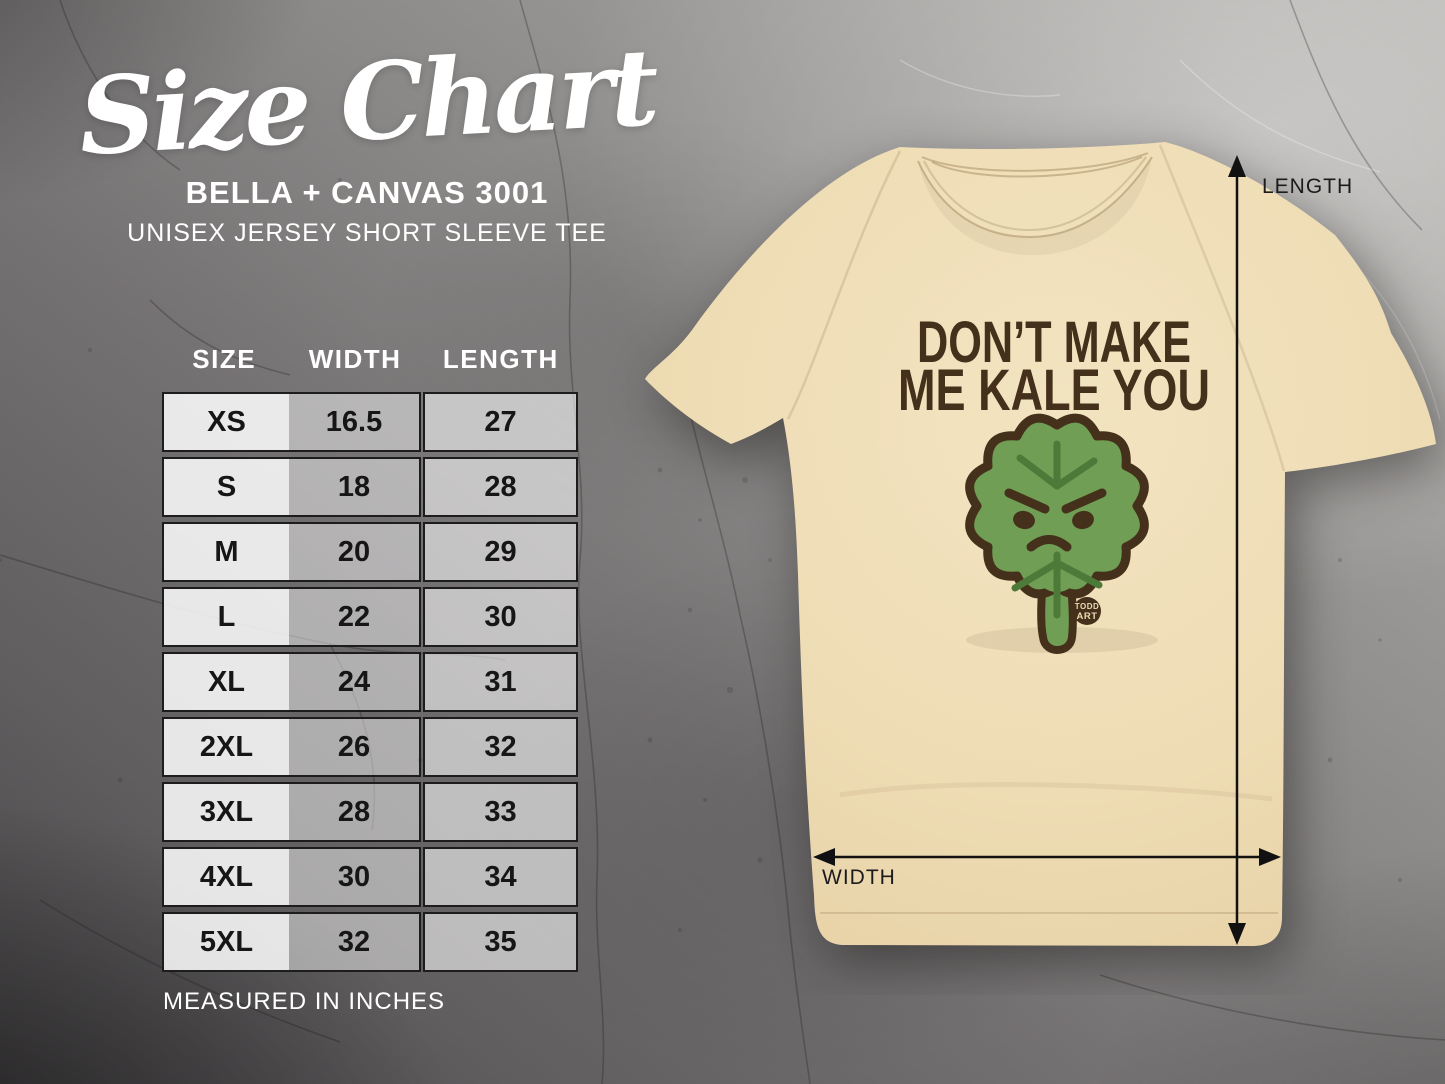 Image resolution: width=1445 pixels, height=1084 pixels. I want to click on size-value: 2XL, so click(226, 747).